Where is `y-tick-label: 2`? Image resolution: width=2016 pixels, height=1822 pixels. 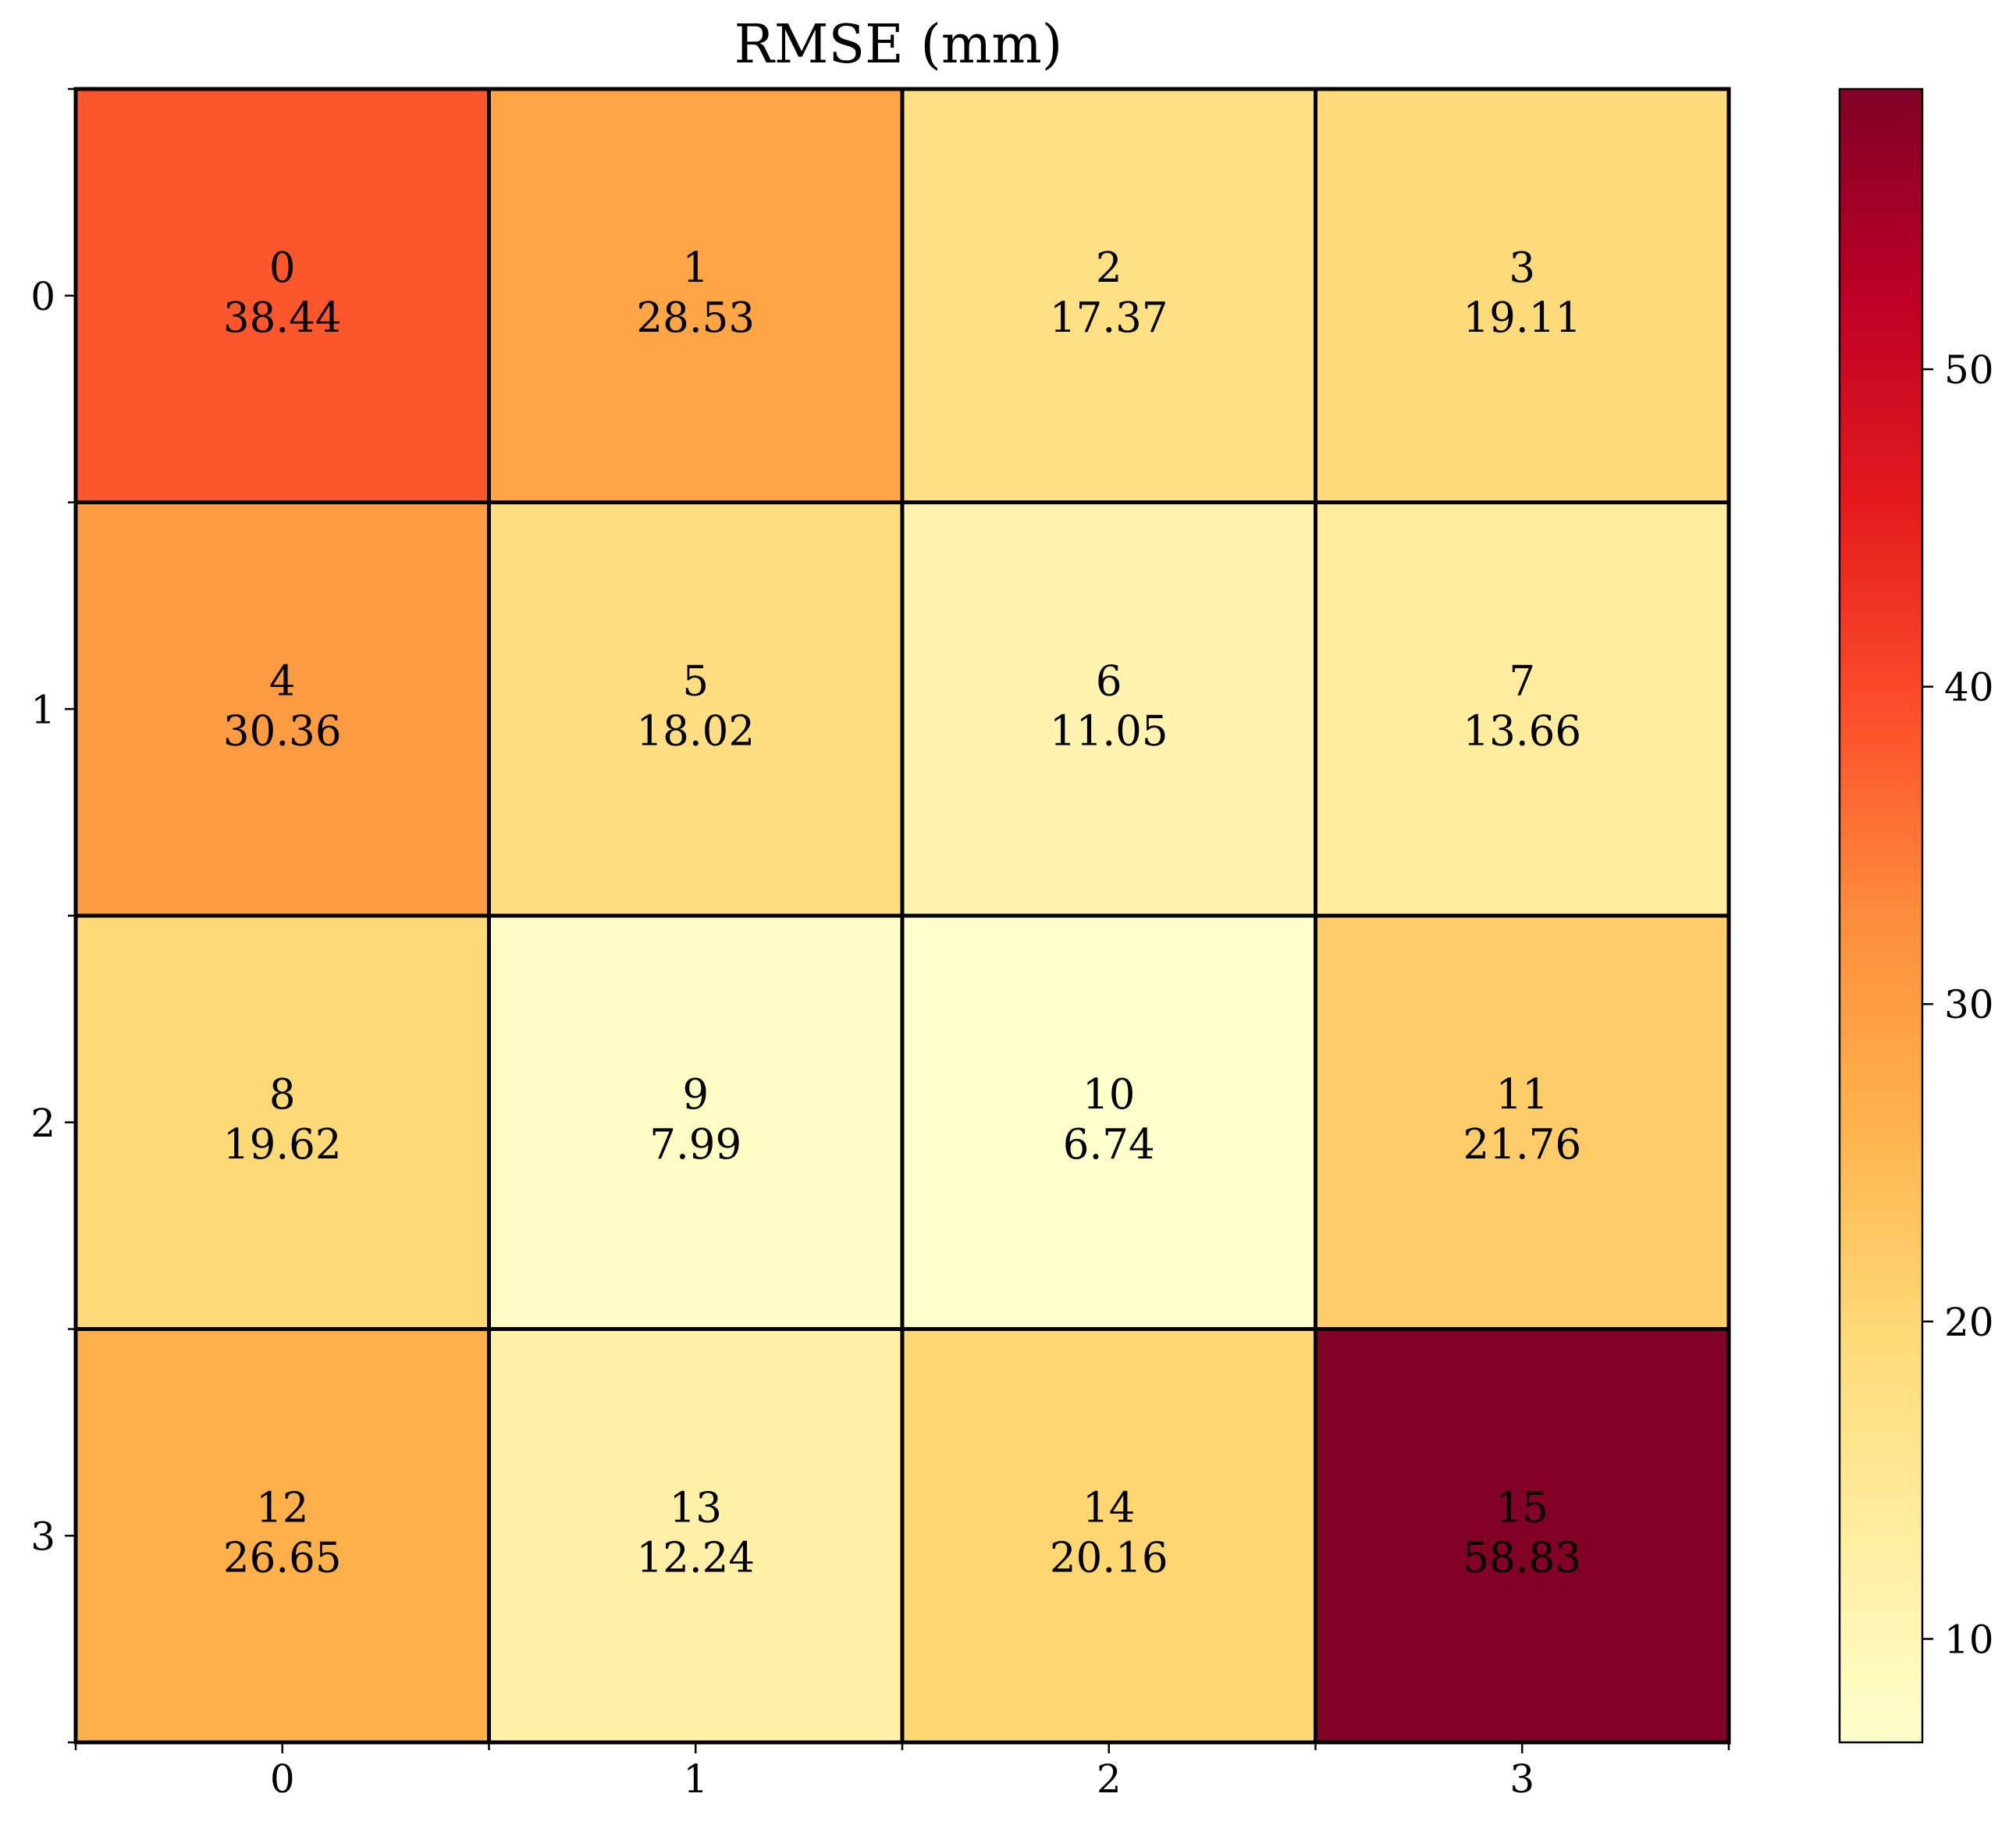
y-tick-label: 2 is located at coordinates (42, 1123).